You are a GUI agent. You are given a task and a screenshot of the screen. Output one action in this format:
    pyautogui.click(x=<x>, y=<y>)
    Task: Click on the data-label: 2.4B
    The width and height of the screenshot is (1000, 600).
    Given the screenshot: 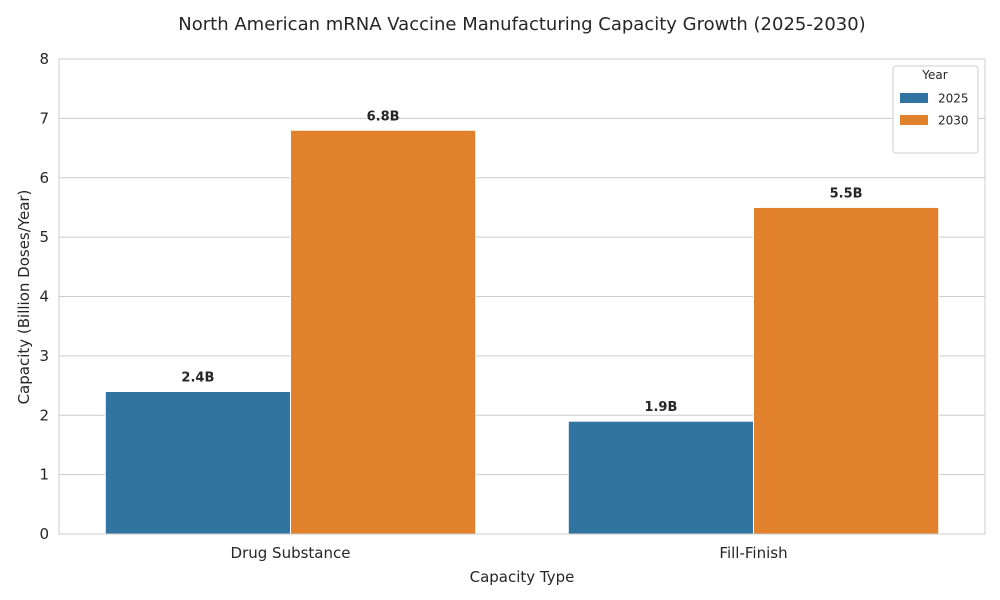 What is the action you would take?
    pyautogui.click(x=197, y=378)
    